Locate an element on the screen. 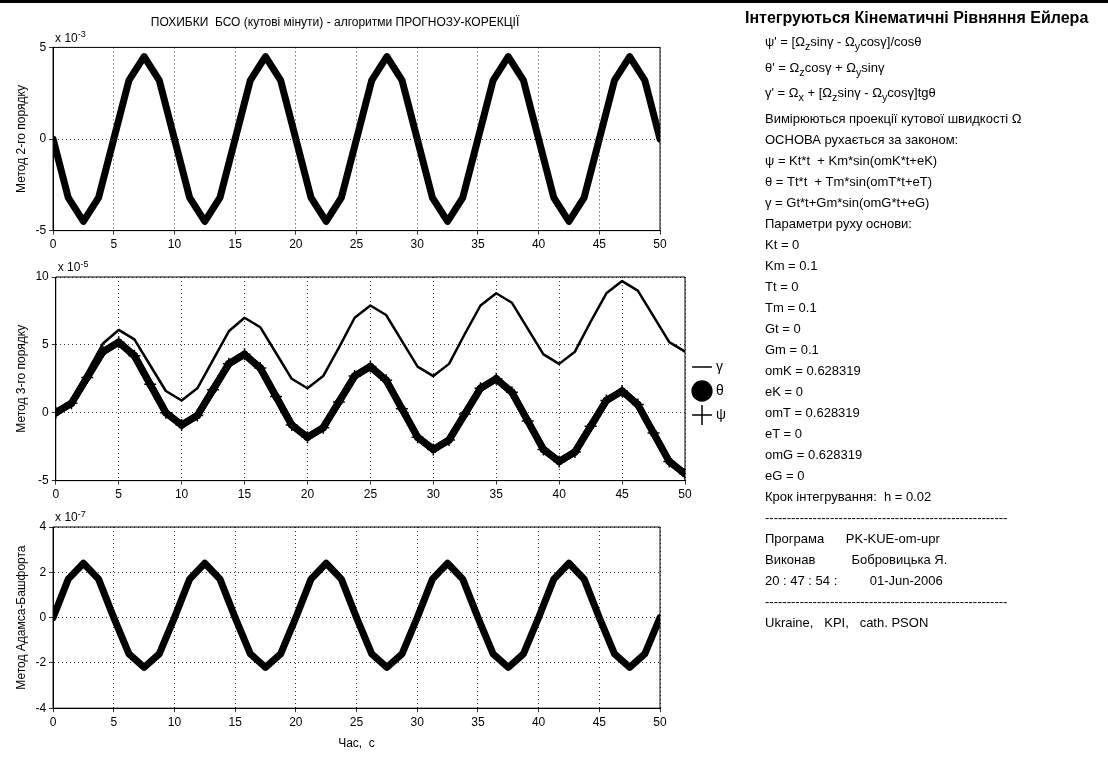 This screenshot has height=765, width=1108. y-axis-title: Метод 3-го порядку is located at coordinates (20, 378).